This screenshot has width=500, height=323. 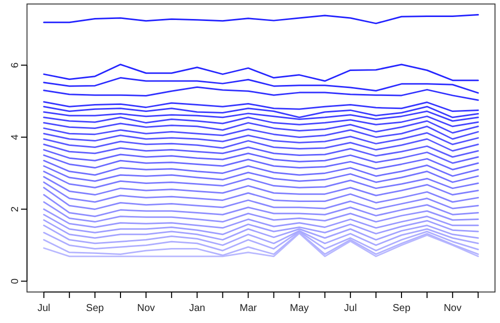 I want to click on x-tick-label: Jan, so click(x=197, y=308).